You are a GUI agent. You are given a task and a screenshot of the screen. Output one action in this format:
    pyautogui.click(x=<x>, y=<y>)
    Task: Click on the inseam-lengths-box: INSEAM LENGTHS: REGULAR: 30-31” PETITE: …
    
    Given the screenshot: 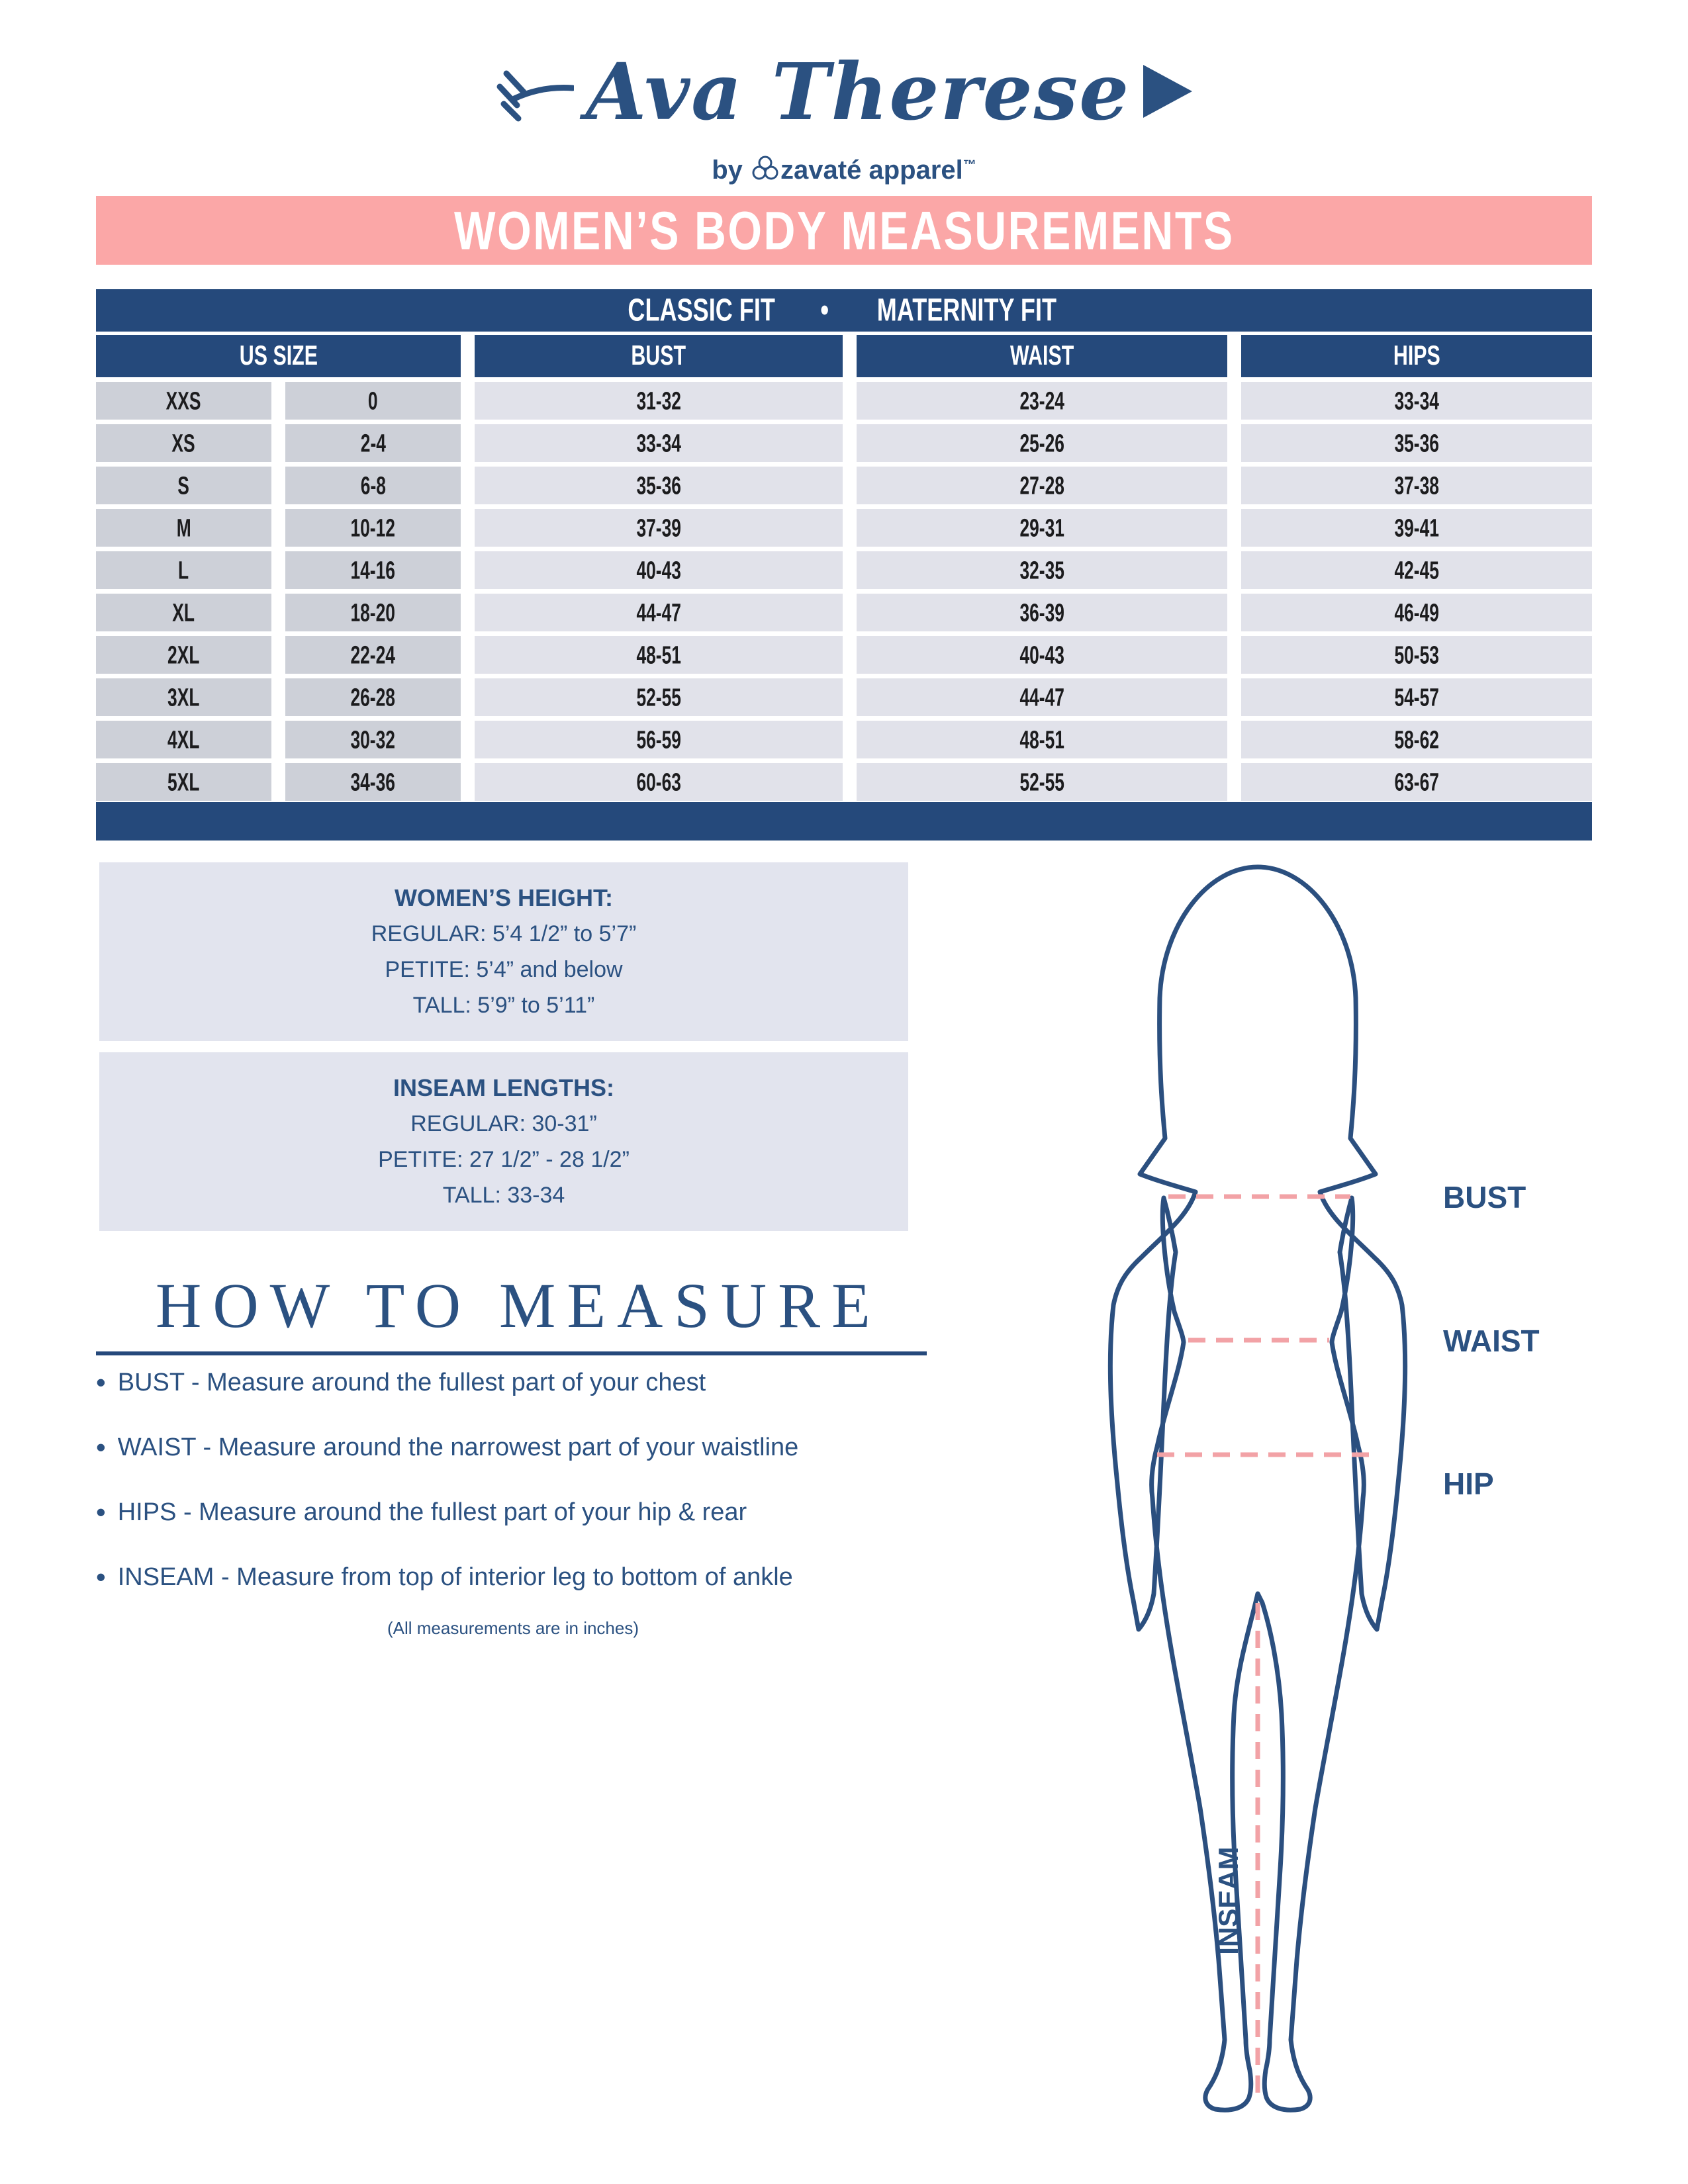 What is the action you would take?
    pyautogui.click(x=503, y=1141)
    